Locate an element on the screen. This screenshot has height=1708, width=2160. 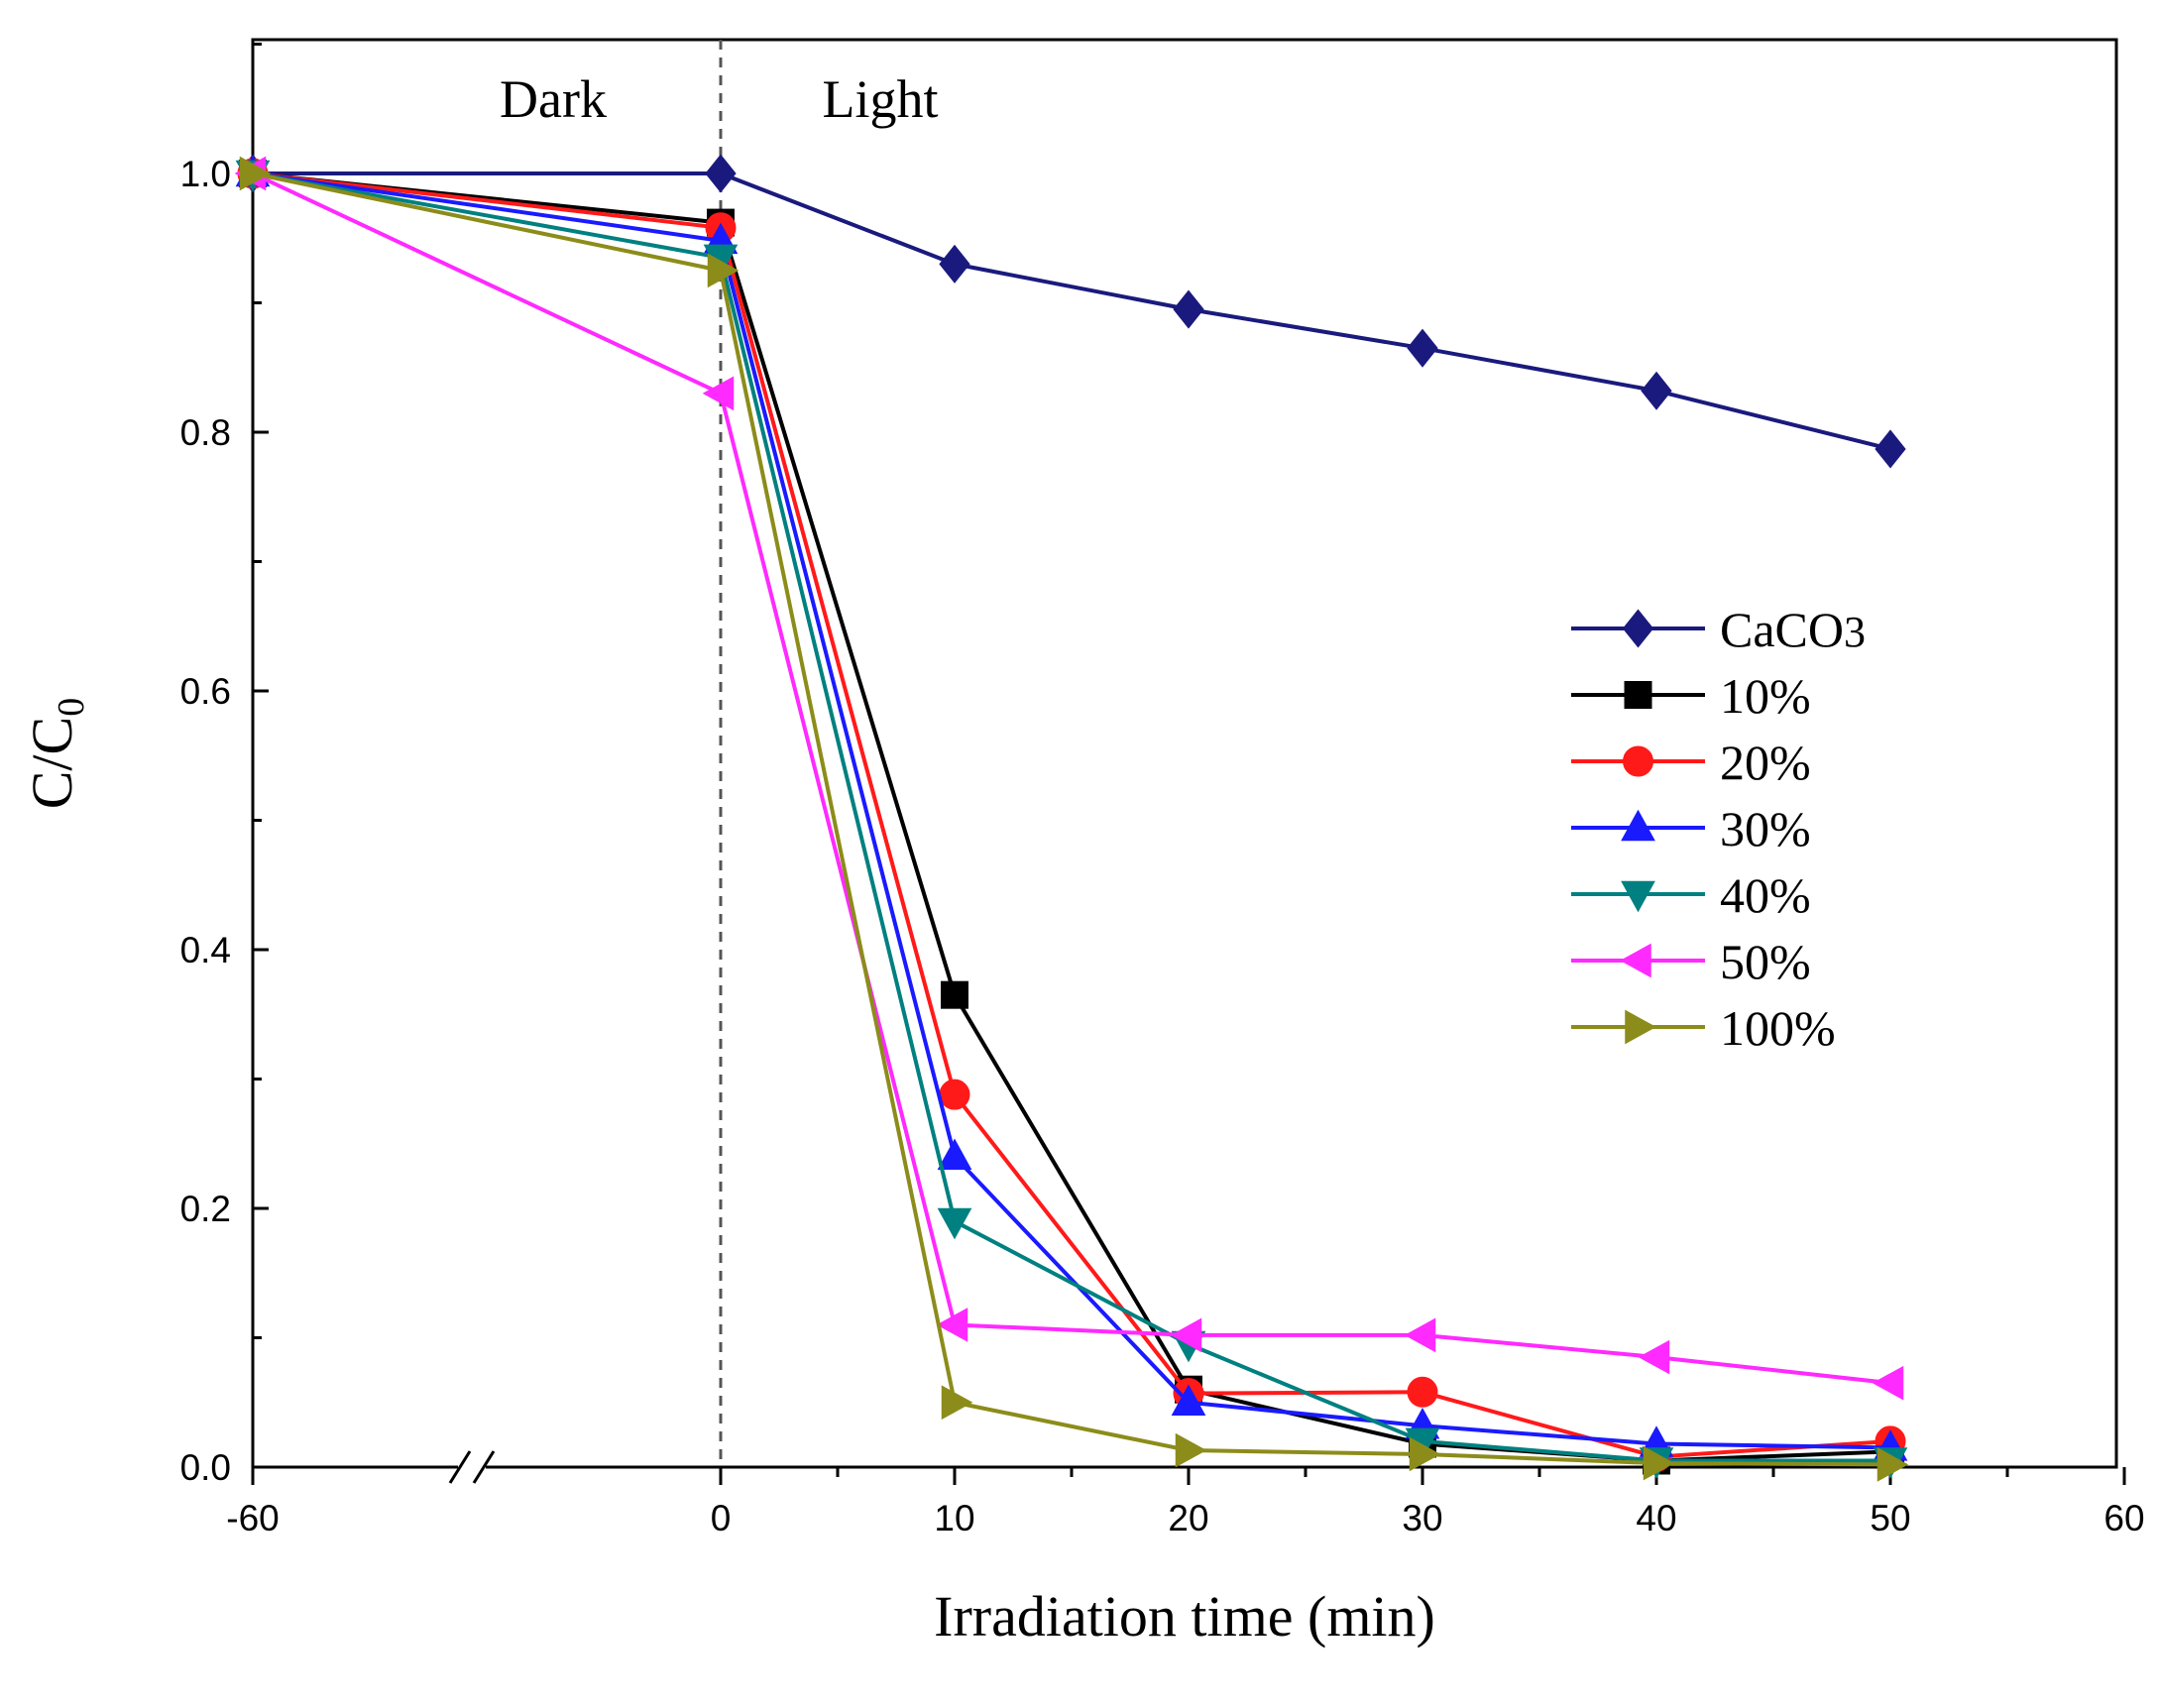
y-tick-label: 1.0 is located at coordinates (205, 174).